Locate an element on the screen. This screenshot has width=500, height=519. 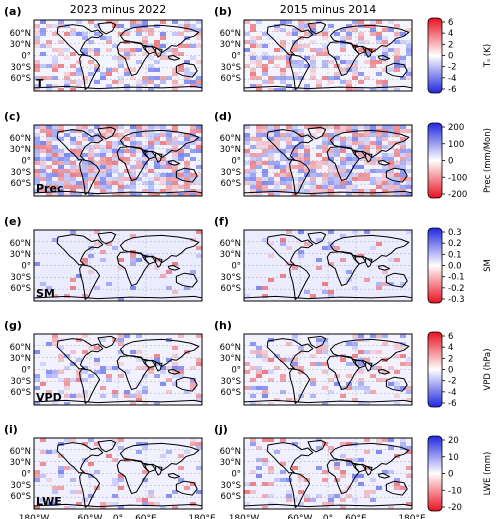
colorbar-tick-label: -4 is located at coordinates (452, 393).